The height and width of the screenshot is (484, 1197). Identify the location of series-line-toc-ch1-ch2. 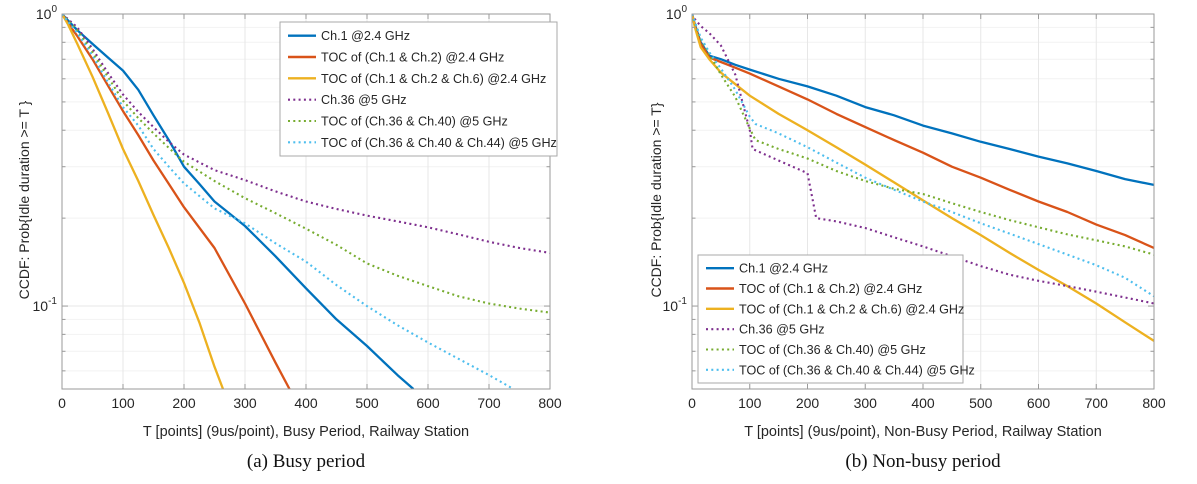
(176, 201).